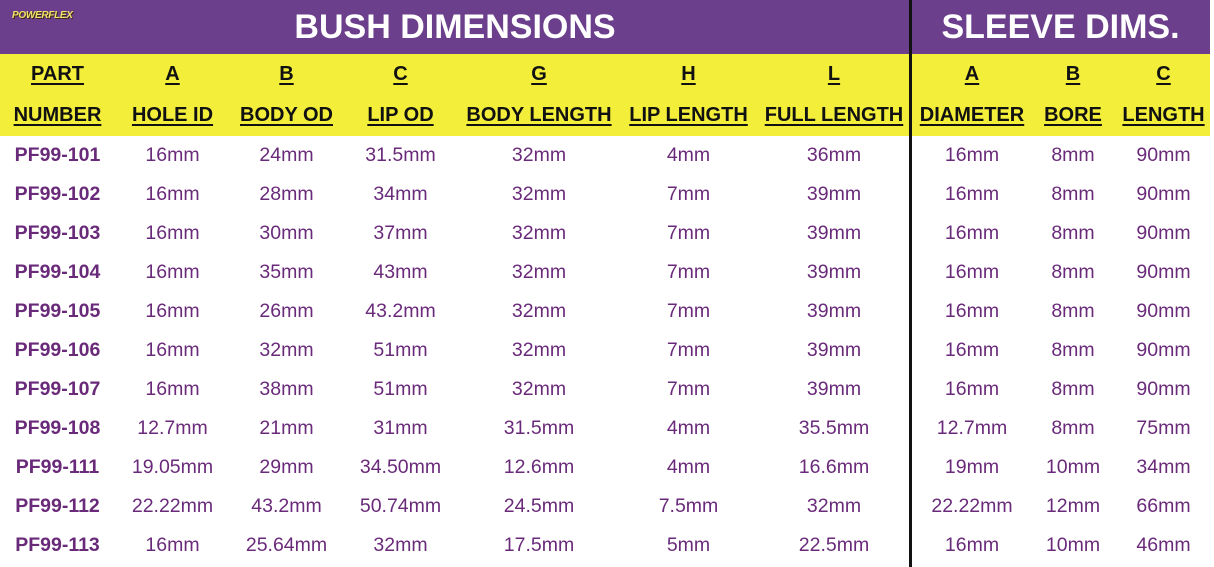 The width and height of the screenshot is (1214, 567). I want to click on column-letter-text: PART, so click(57, 74).